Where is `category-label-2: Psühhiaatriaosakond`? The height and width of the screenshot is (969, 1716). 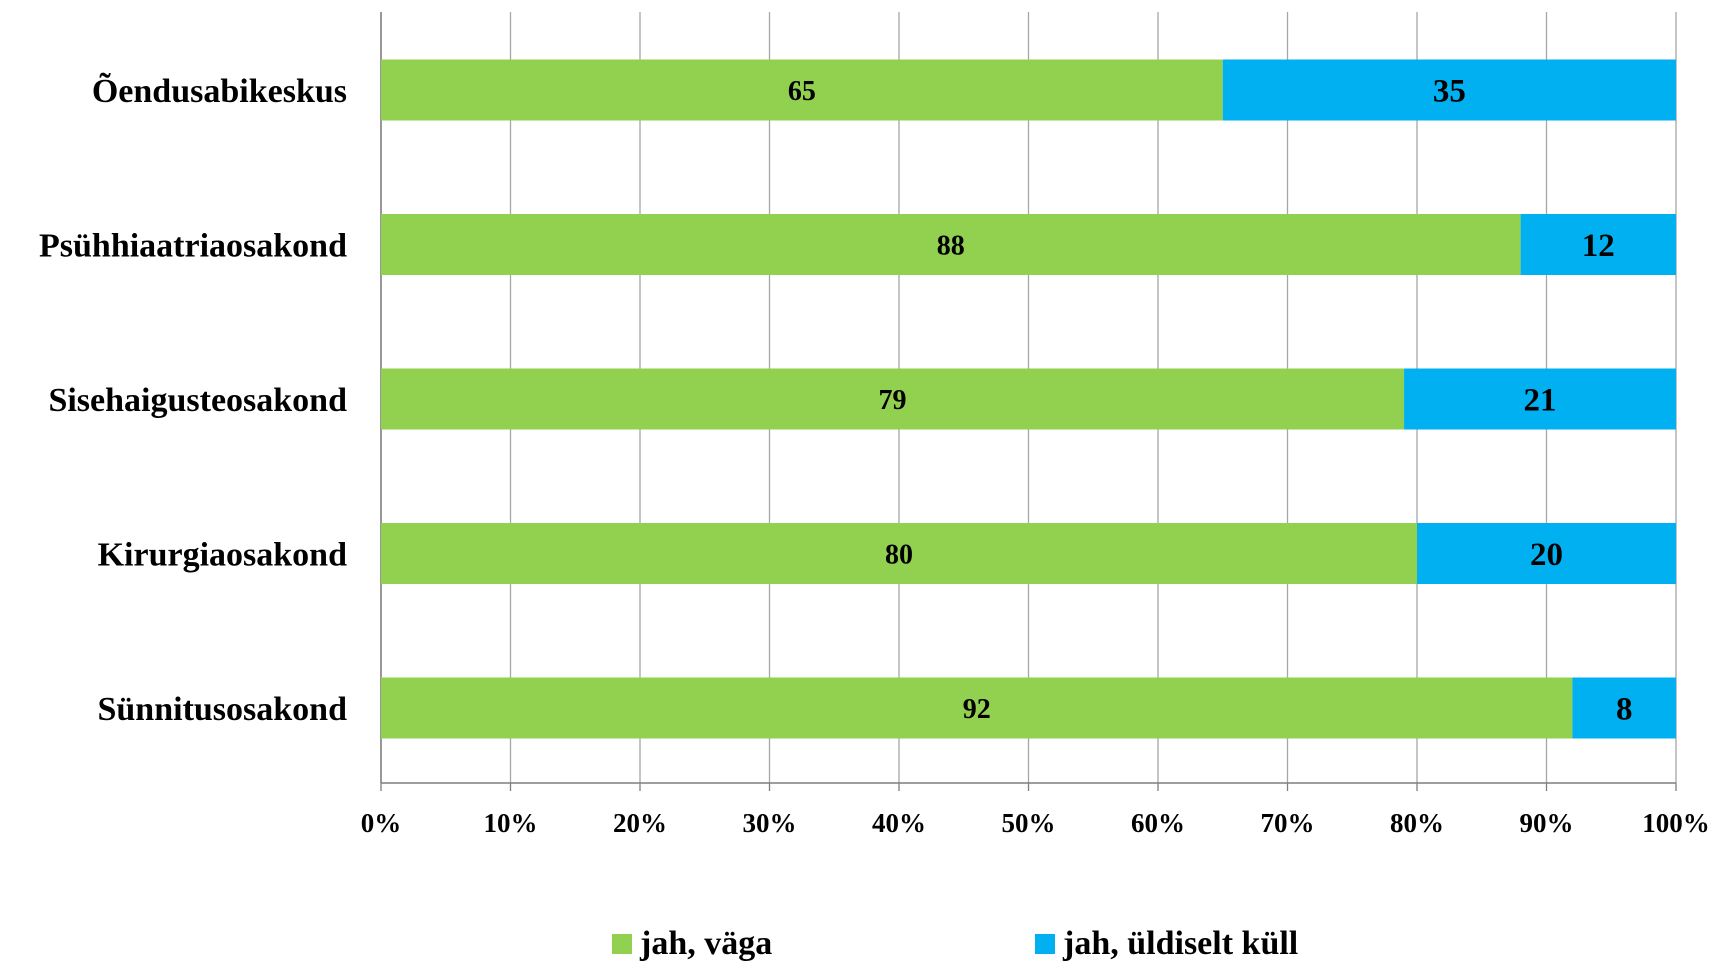 category-label-2: Psühhiaatriaosakond is located at coordinates (193, 246).